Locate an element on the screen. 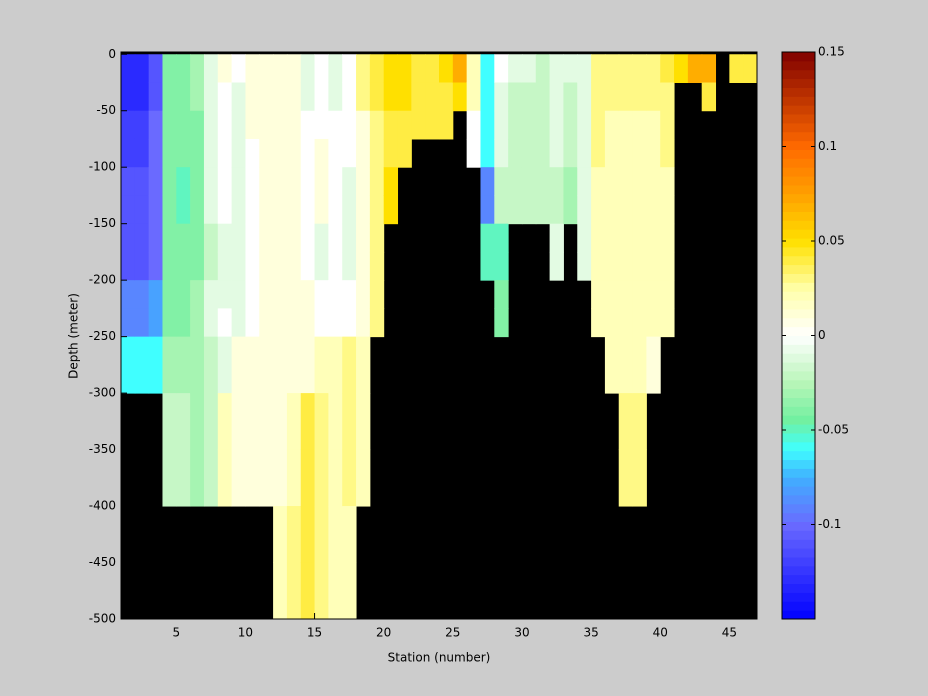  y-tick-label: -450 is located at coordinates (102, 562).